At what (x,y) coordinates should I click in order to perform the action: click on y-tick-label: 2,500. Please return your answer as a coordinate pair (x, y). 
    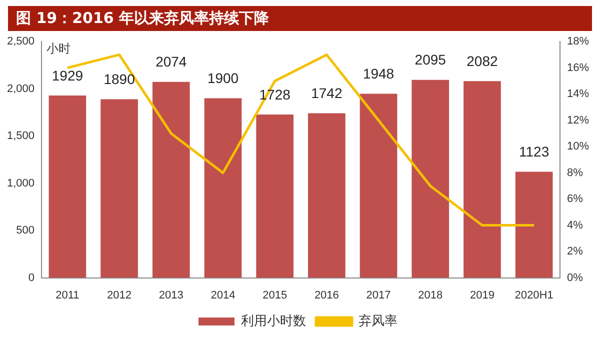
    Looking at the image, I should click on (20, 42).